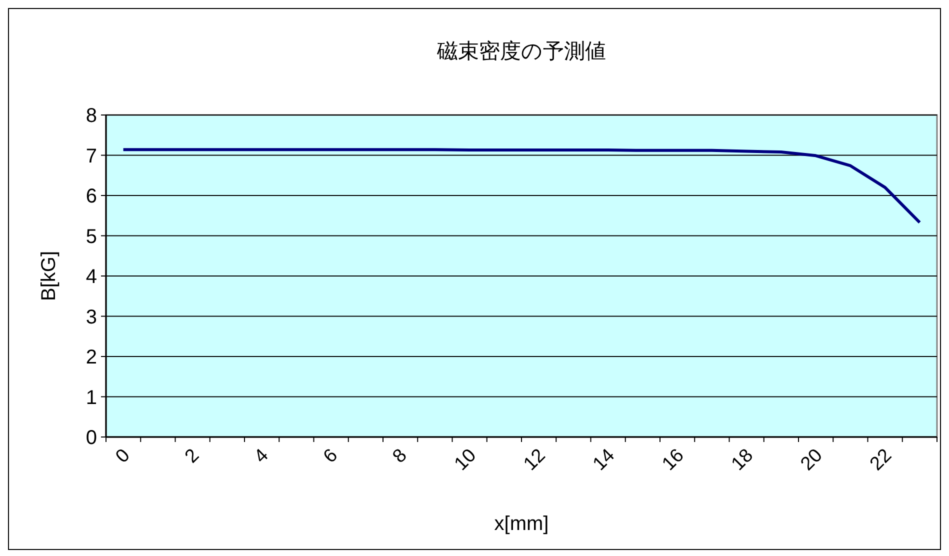 Image resolution: width=949 pixels, height=556 pixels. Describe the element at coordinates (123, 456) in the screenshot. I see `x-tick-label: 0` at that location.